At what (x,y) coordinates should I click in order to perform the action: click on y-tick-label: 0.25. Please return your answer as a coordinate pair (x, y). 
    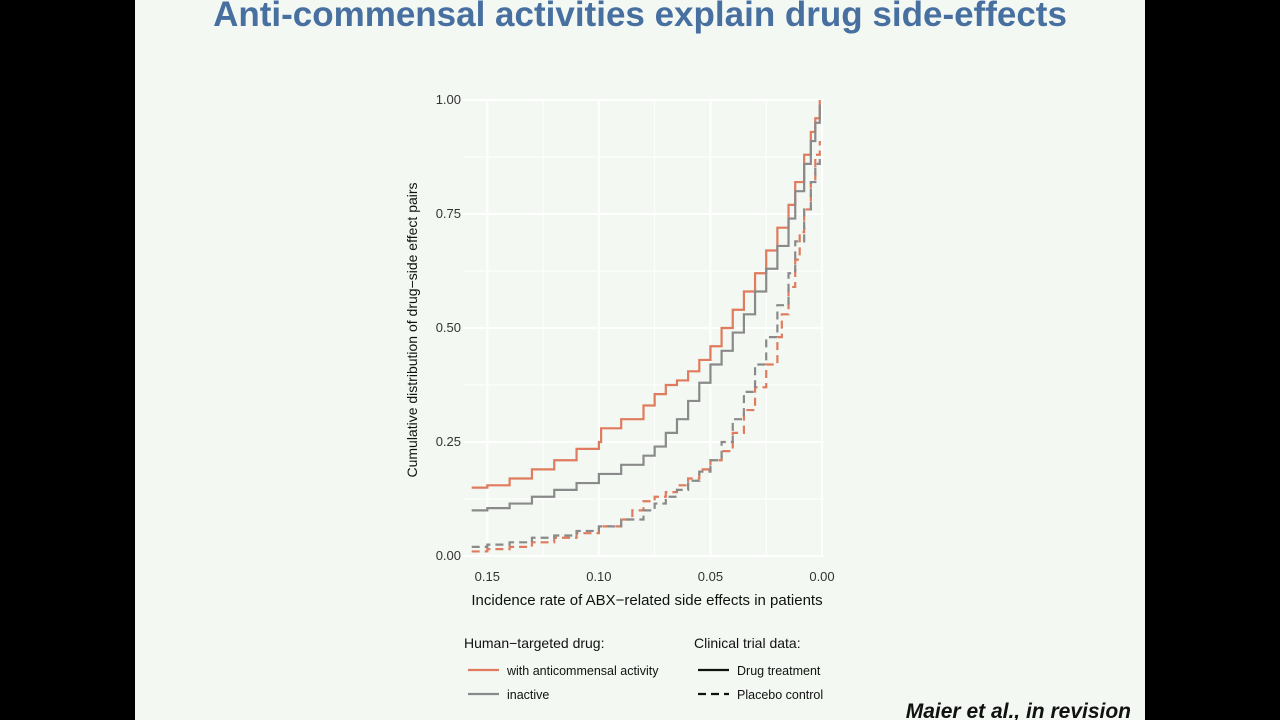
    Looking at the image, I should click on (448, 441).